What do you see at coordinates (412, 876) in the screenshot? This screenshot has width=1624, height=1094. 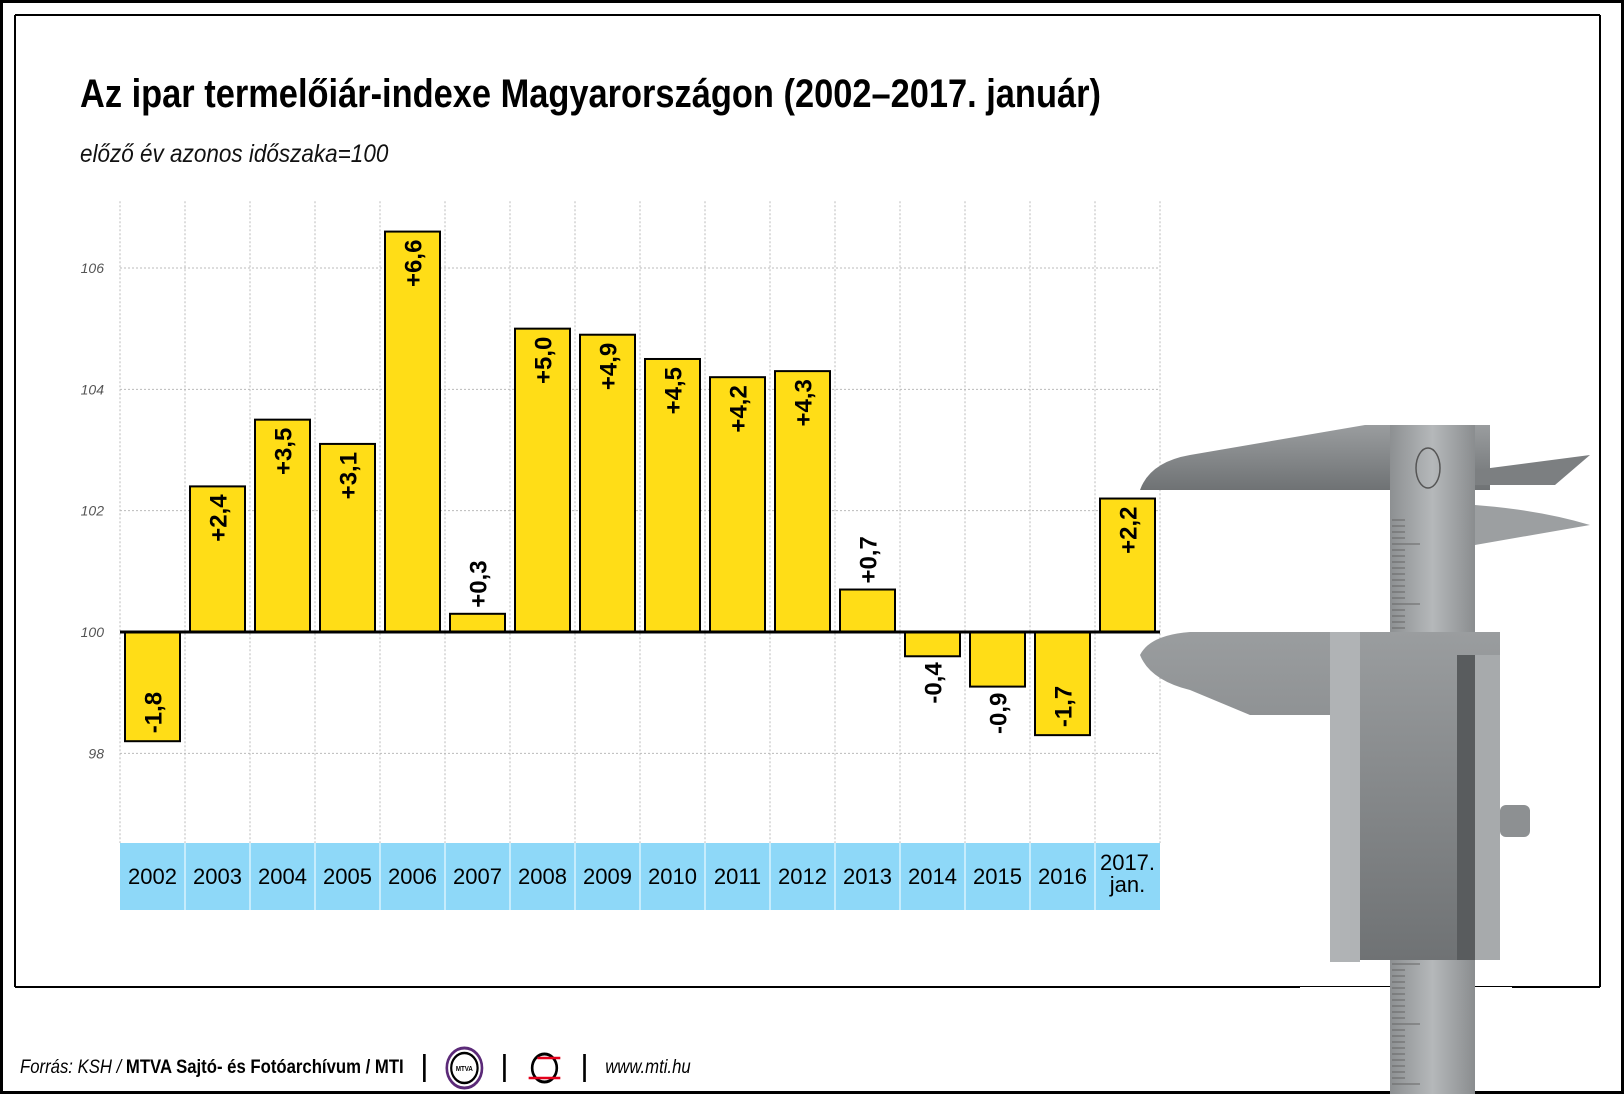 I see `x-tick-label: 2006` at bounding box center [412, 876].